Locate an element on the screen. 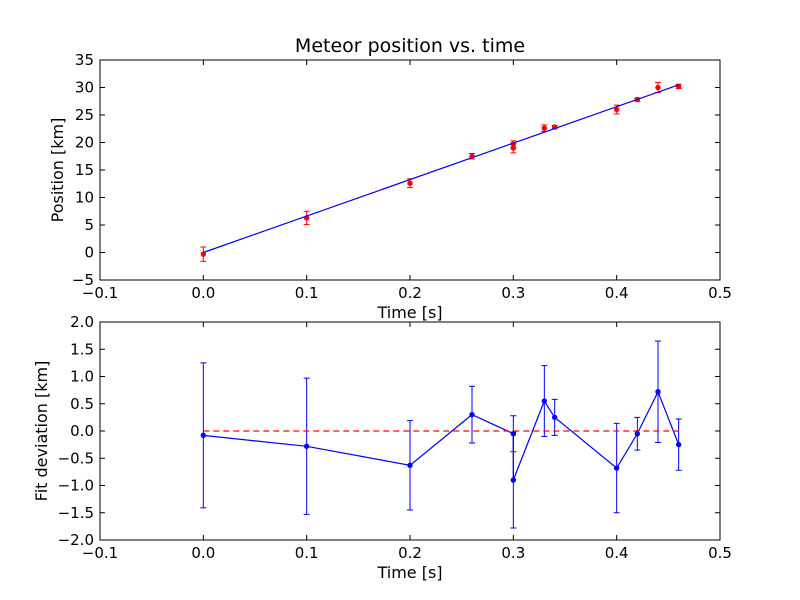 This screenshot has height=600, width=800. y-tick-label: 1.5 is located at coordinates (82, 349).